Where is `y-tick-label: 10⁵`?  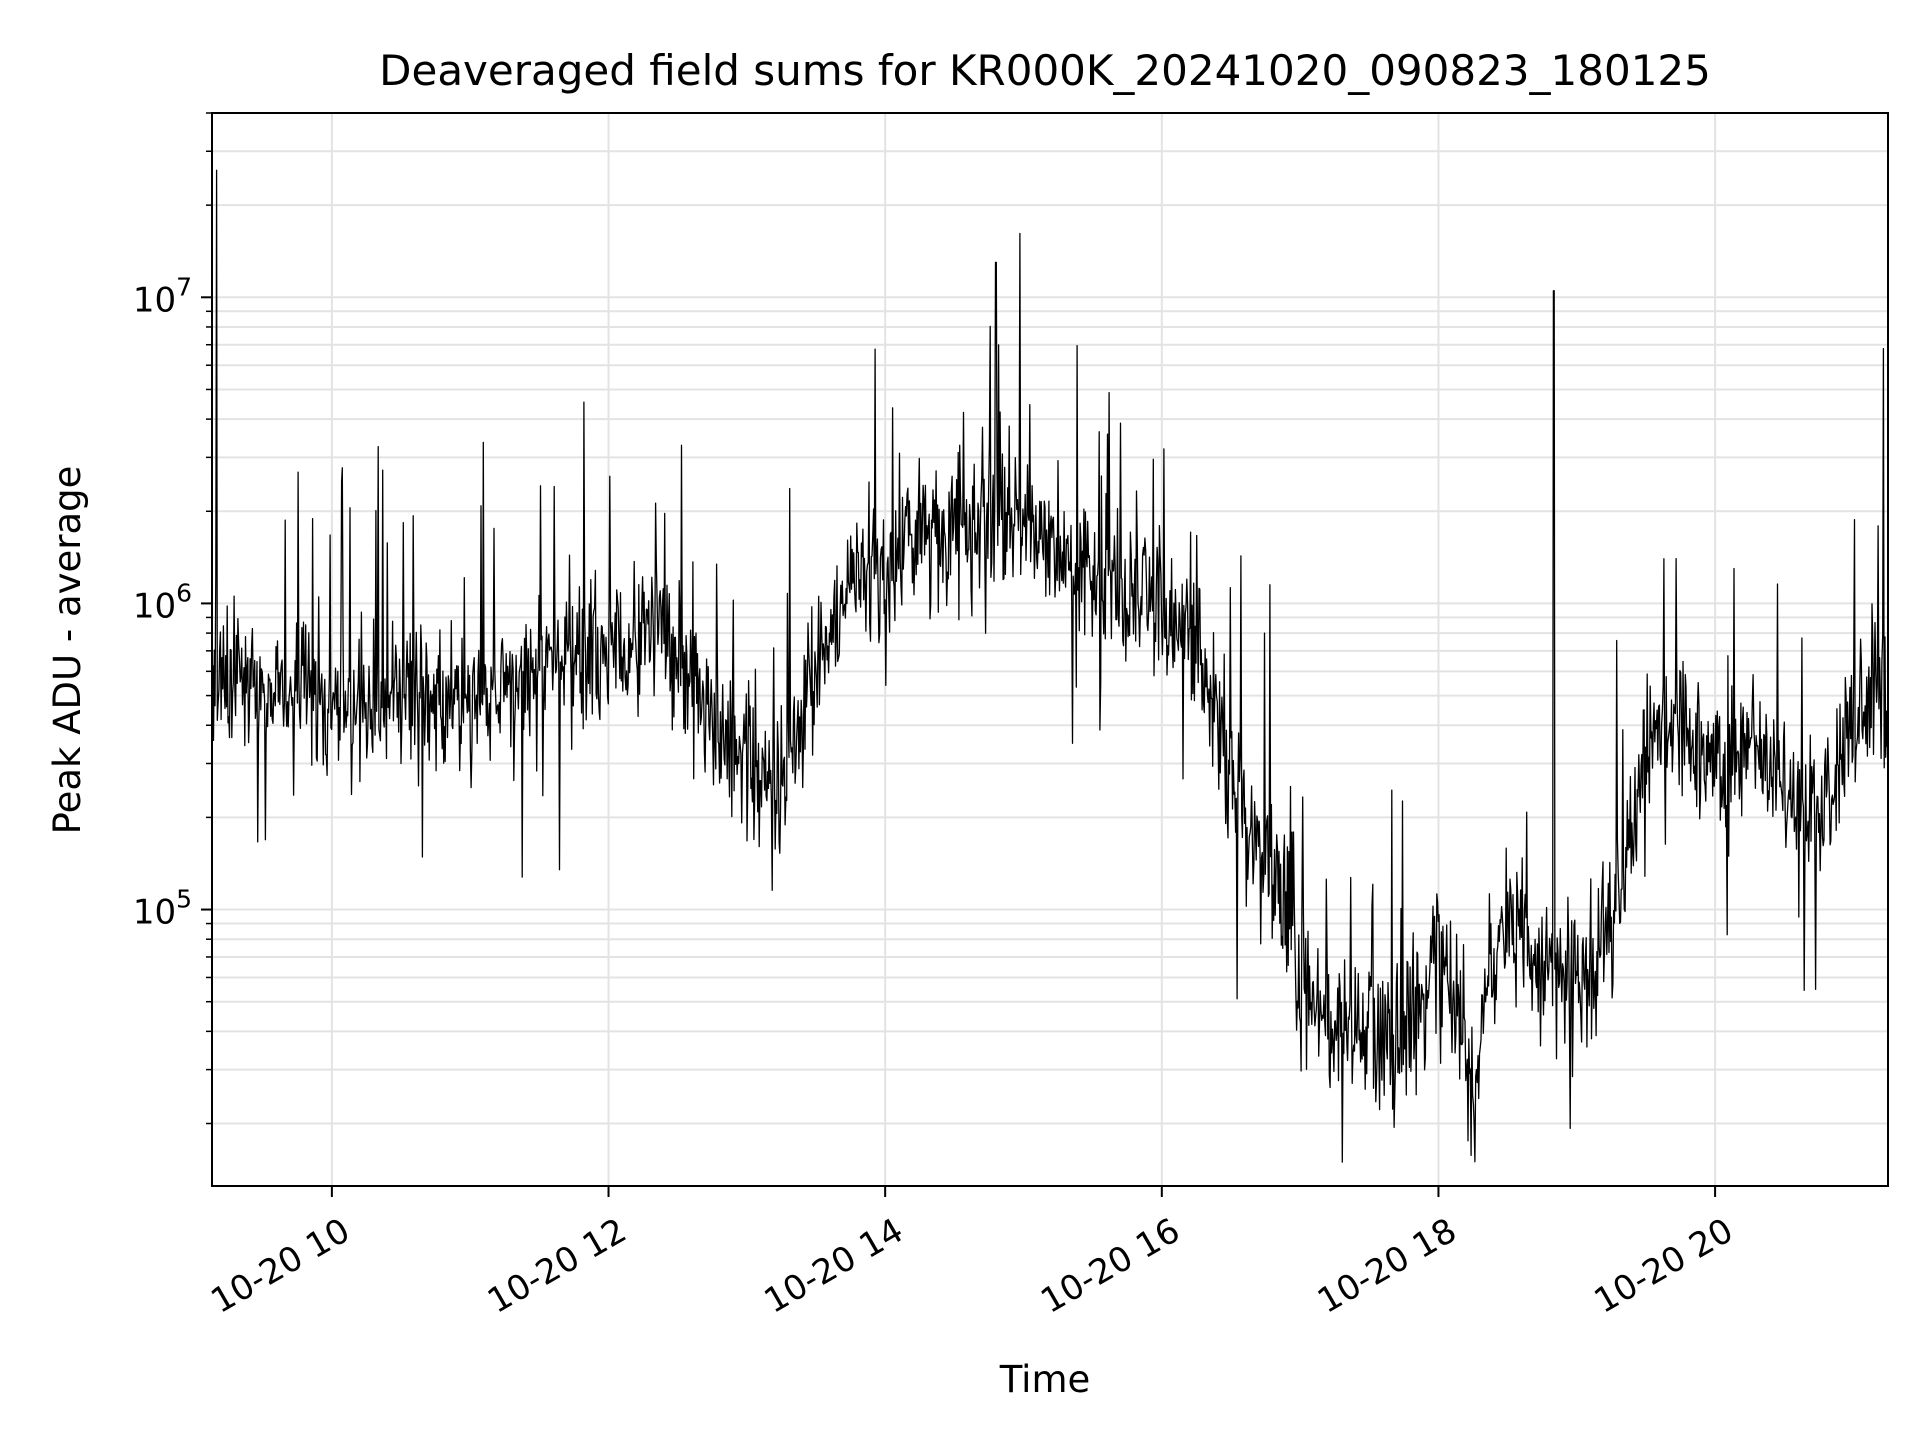 y-tick-label: 10⁵ is located at coordinates (162, 909).